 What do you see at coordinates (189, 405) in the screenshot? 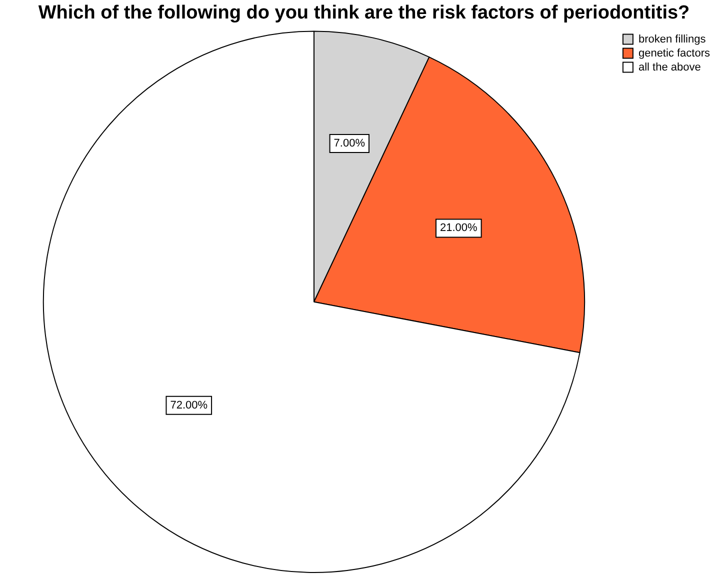
I see `data-label: 72.00%` at bounding box center [189, 405].